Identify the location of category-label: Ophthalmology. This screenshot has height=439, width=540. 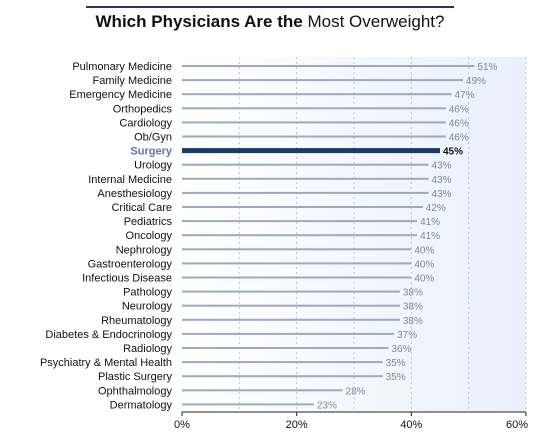
(135, 391).